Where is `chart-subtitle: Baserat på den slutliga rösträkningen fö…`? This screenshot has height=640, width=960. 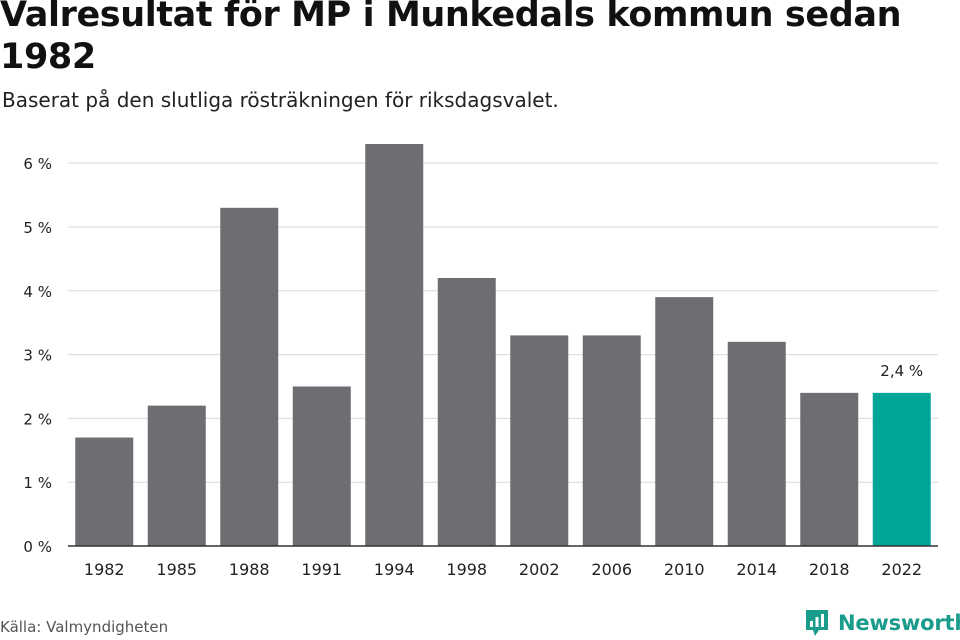 chart-subtitle: Baserat på den slutliga rösträkningen fö… is located at coordinates (280, 100).